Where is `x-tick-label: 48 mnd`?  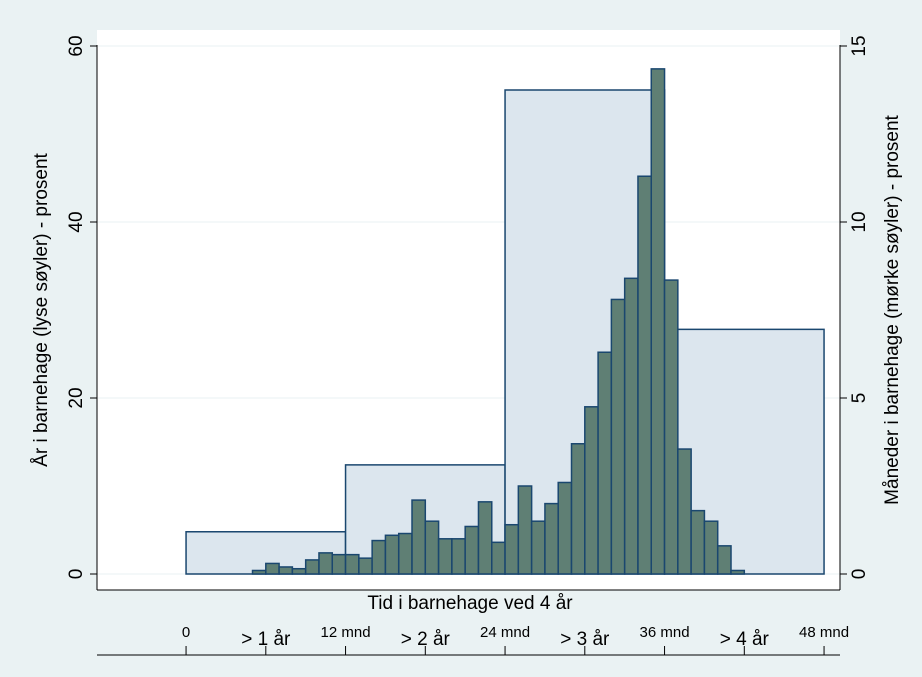 x-tick-label: 48 mnd is located at coordinates (824, 632).